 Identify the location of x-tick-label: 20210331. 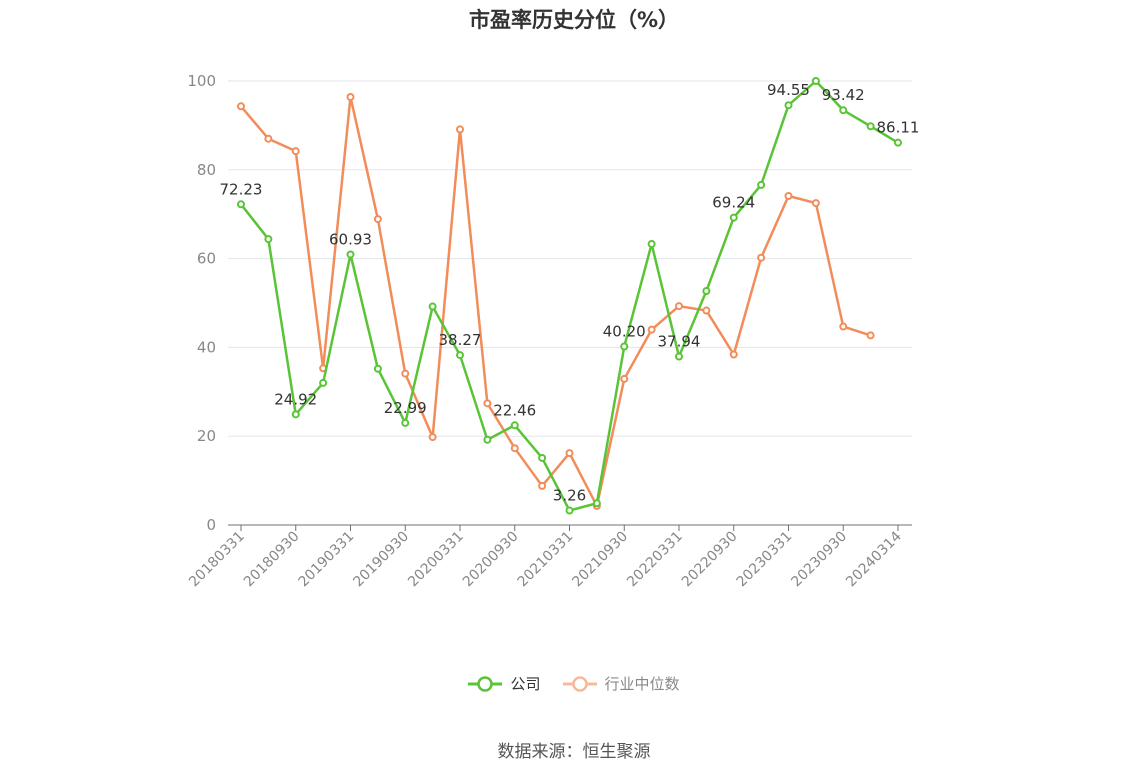
(546, 560).